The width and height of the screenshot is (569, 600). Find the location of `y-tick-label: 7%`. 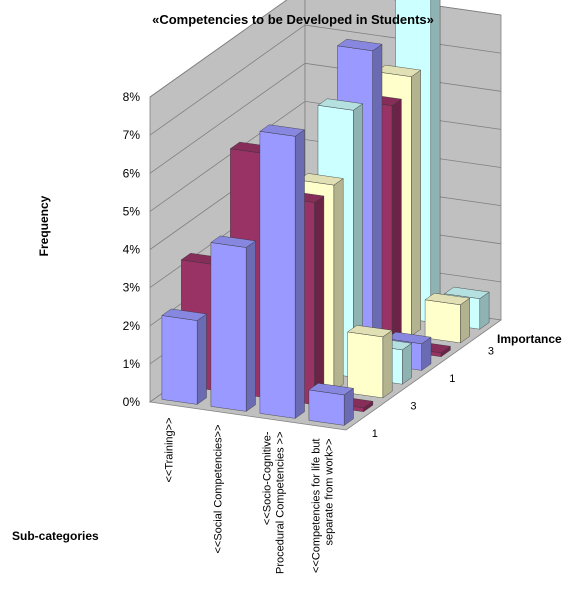

y-tick-label: 7% is located at coordinates (132, 135).